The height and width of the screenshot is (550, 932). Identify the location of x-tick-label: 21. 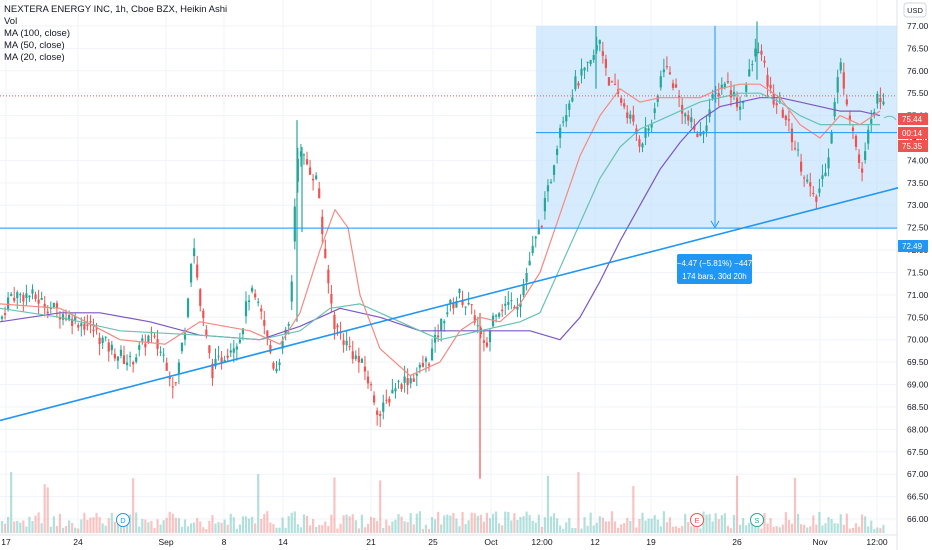
(371, 542).